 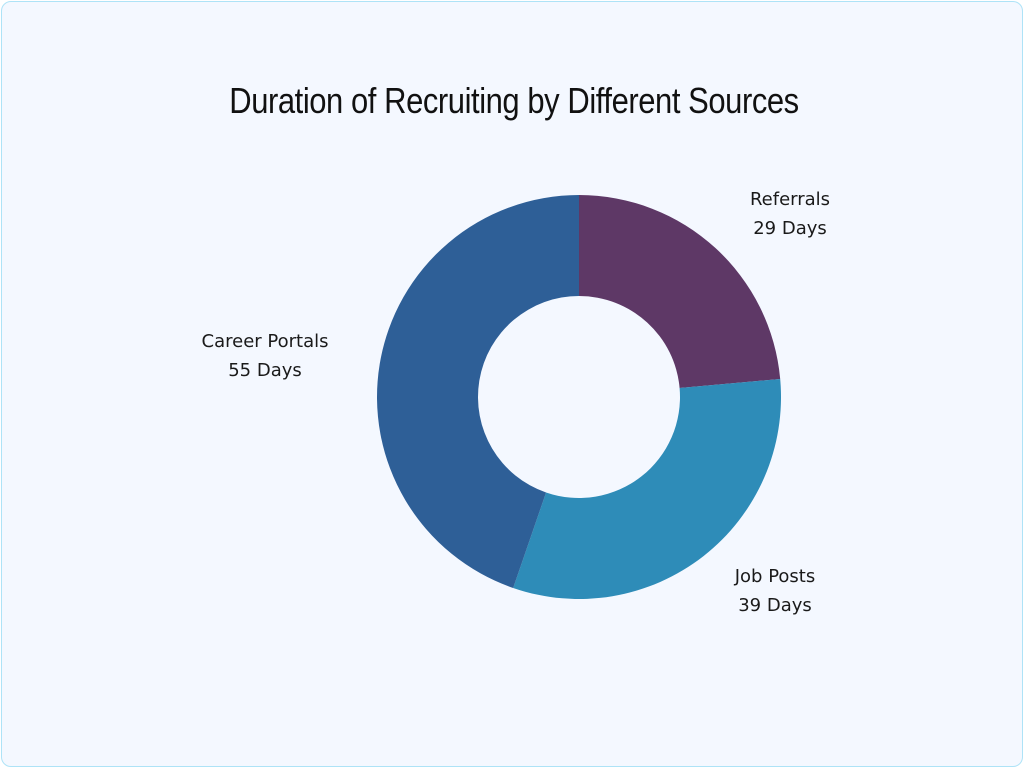 What do you see at coordinates (790, 199) in the screenshot?
I see `label-referrals-name: Referrals` at bounding box center [790, 199].